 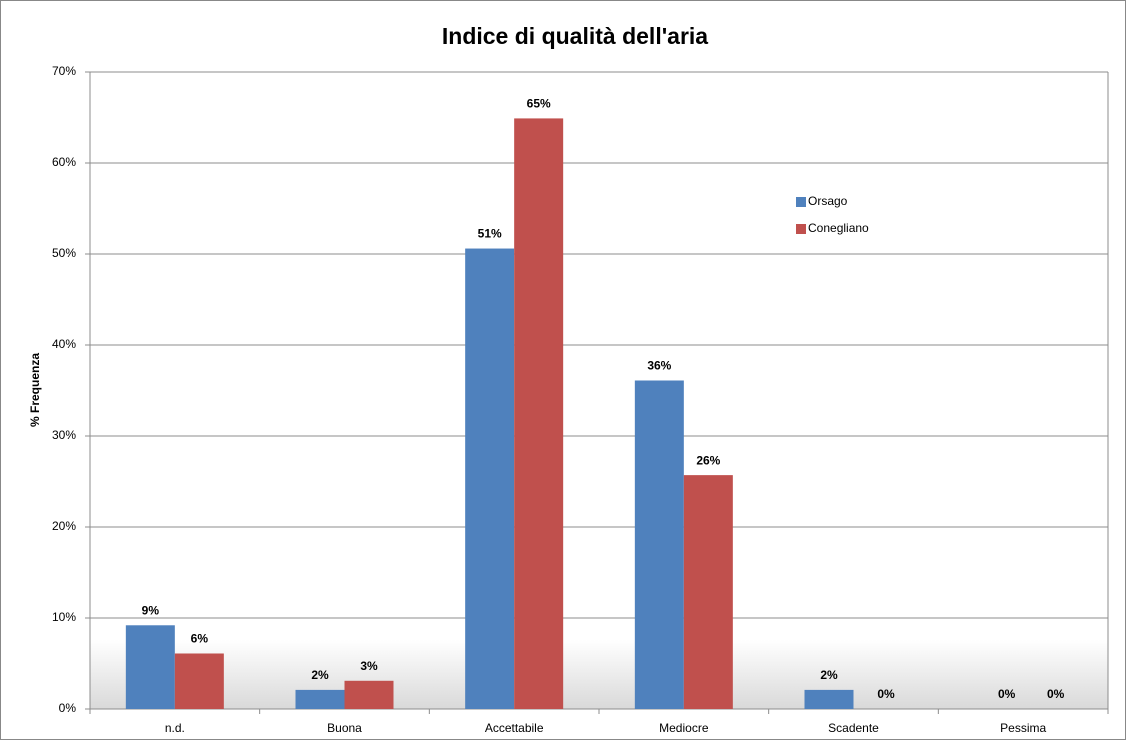 What do you see at coordinates (64, 344) in the screenshot?
I see `y-tick-label: 40%` at bounding box center [64, 344].